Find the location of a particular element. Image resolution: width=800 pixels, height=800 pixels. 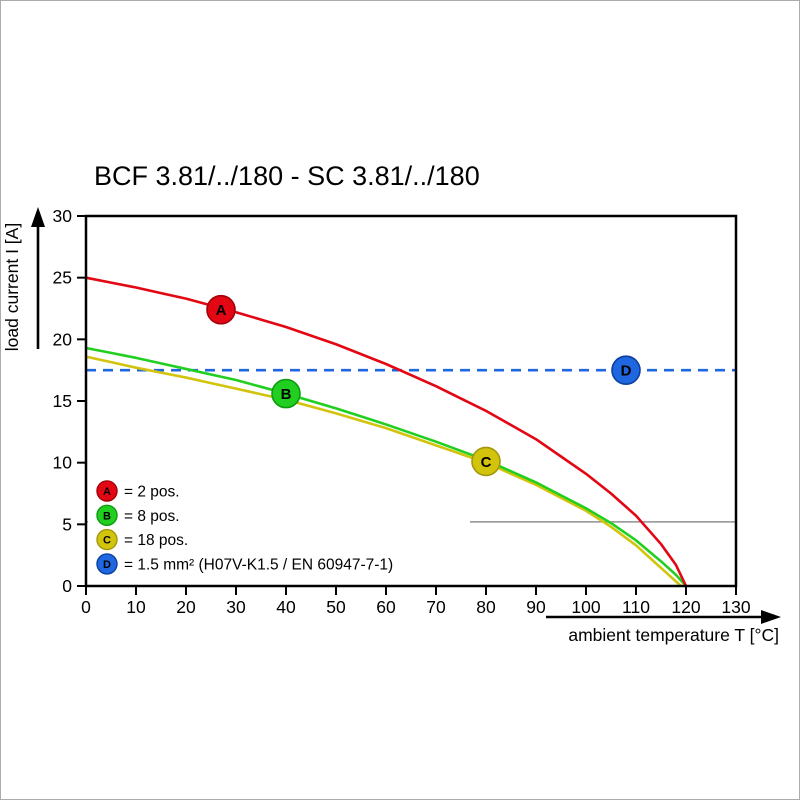

legend-marker-letter-A: A is located at coordinates (107, 492).